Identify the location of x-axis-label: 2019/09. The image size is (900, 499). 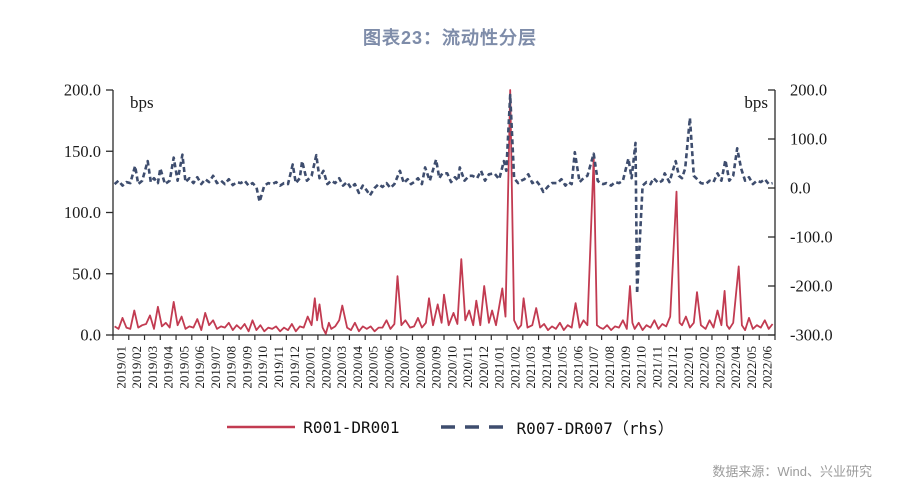
(246, 367).